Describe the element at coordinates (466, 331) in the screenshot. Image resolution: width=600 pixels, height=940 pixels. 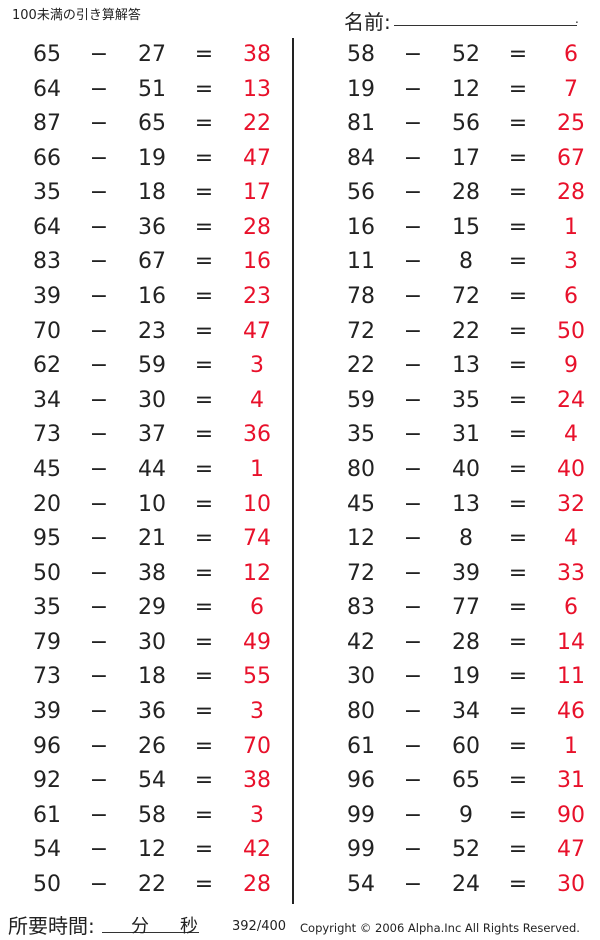
I see `subtrahend: 22` at that location.